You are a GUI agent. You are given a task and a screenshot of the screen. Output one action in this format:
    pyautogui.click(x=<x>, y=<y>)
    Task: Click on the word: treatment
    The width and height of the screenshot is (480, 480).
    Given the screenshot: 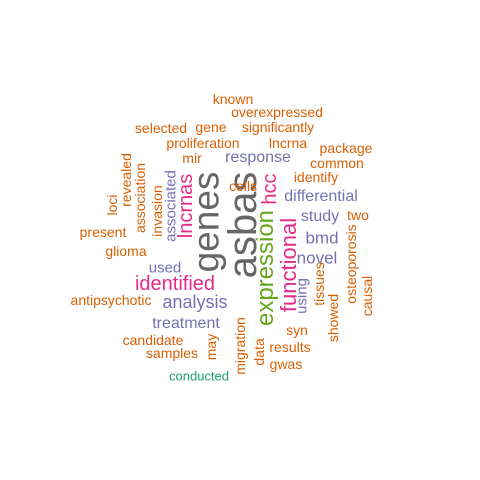 What is the action you would take?
    pyautogui.click(x=186, y=323)
    